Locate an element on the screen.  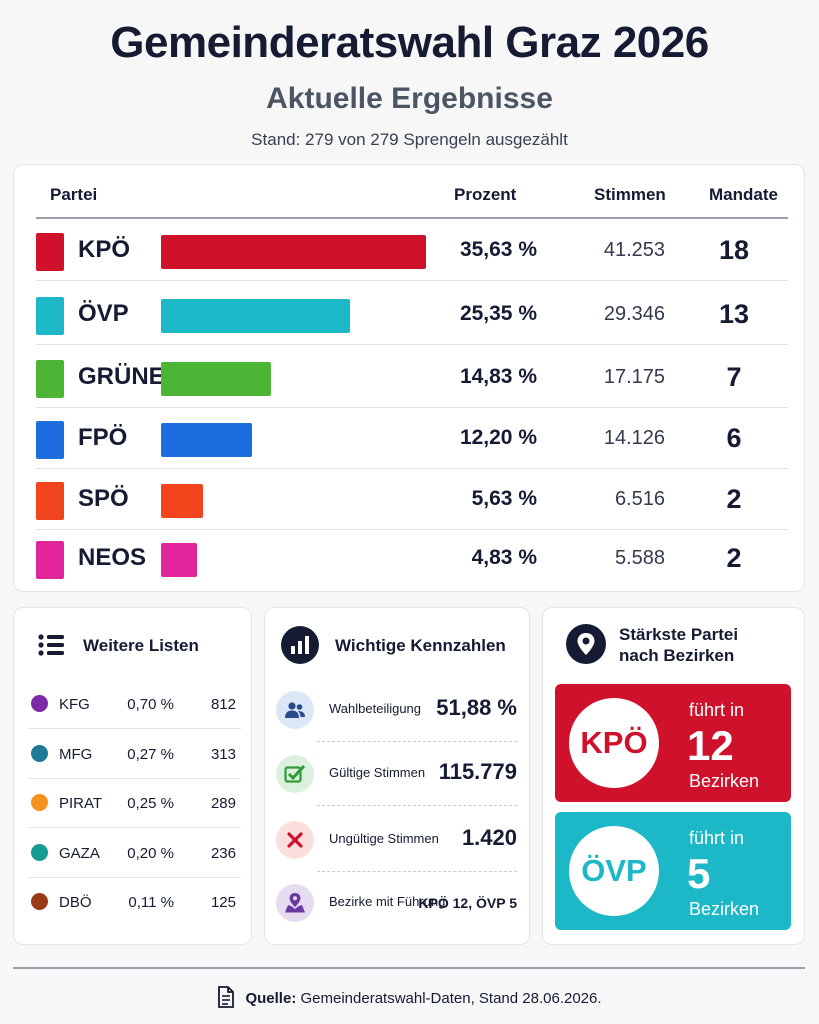
list-votes: 812 is located at coordinates (223, 704).